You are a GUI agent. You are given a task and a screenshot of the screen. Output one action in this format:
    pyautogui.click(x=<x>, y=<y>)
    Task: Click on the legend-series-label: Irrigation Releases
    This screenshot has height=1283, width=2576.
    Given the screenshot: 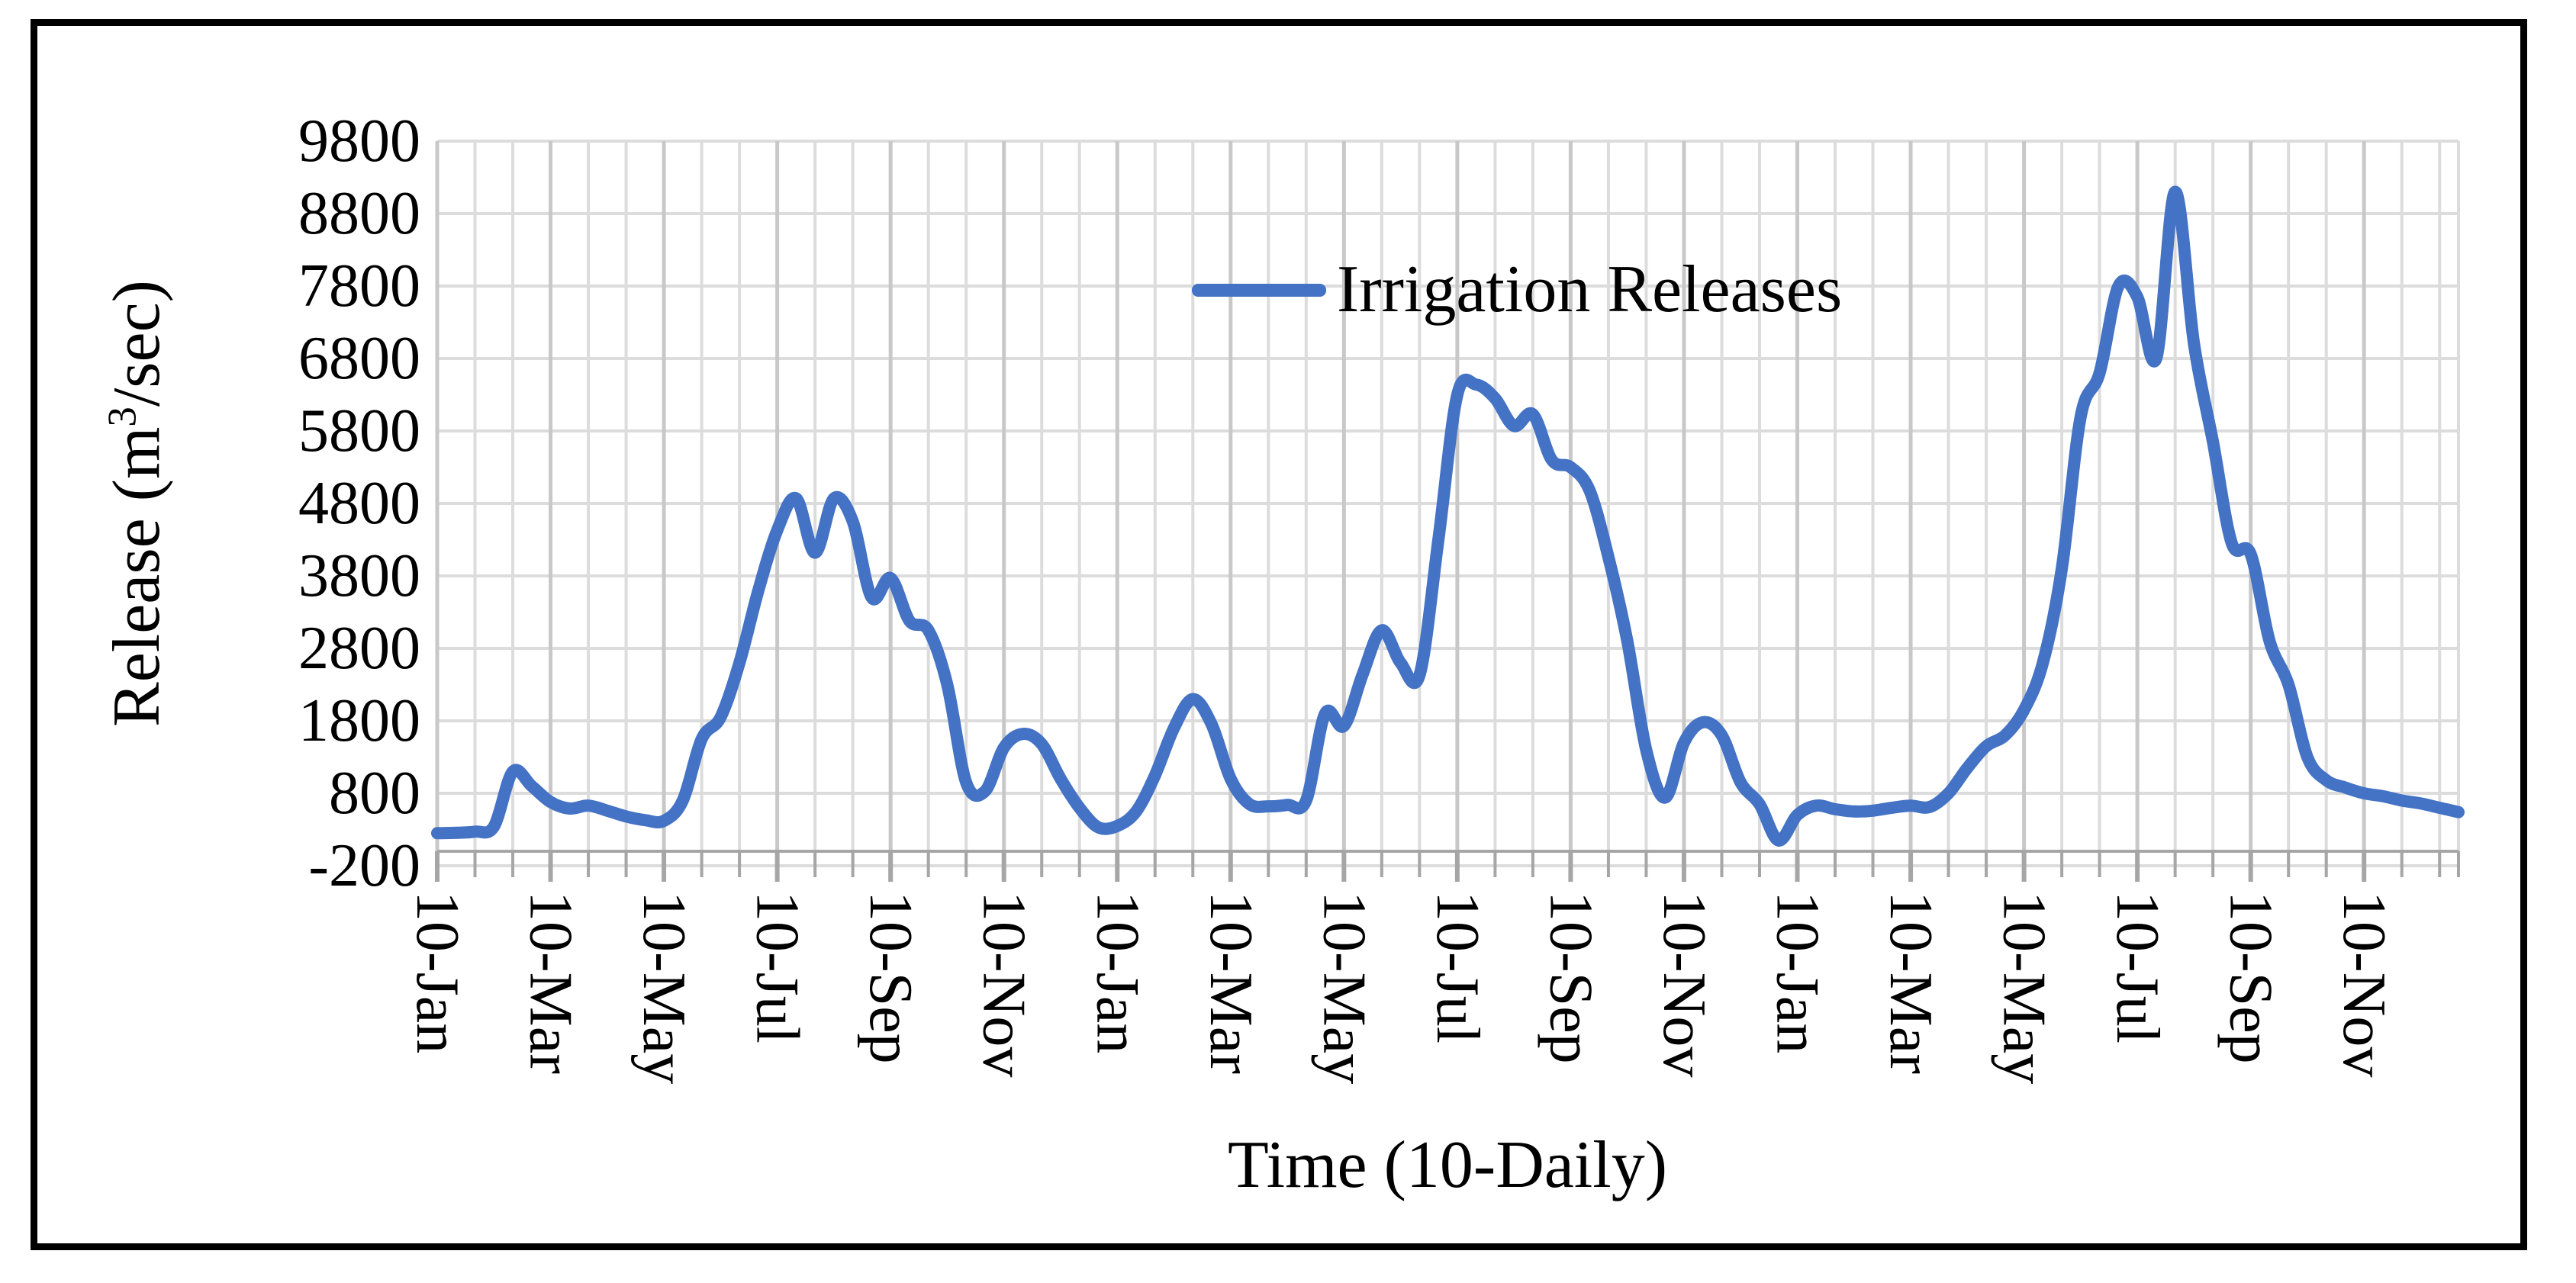 What is the action you would take?
    pyautogui.click(x=1590, y=289)
    